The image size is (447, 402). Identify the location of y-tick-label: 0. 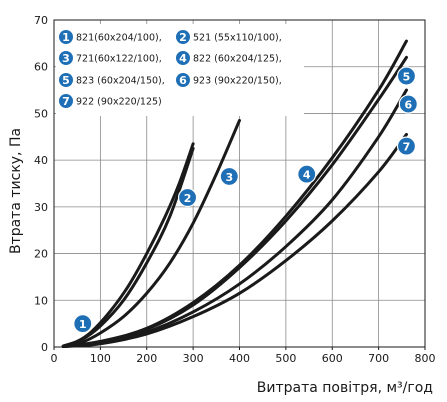
(44, 347).